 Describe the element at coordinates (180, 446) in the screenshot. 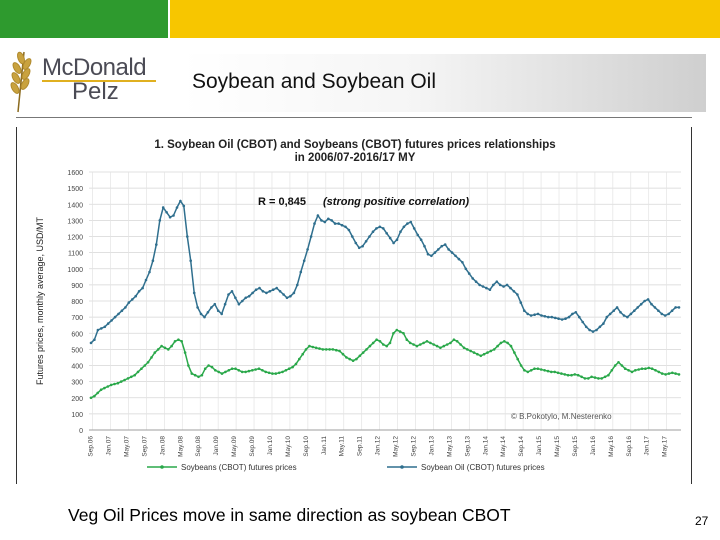

I see `x-tick-label: May.08` at that location.